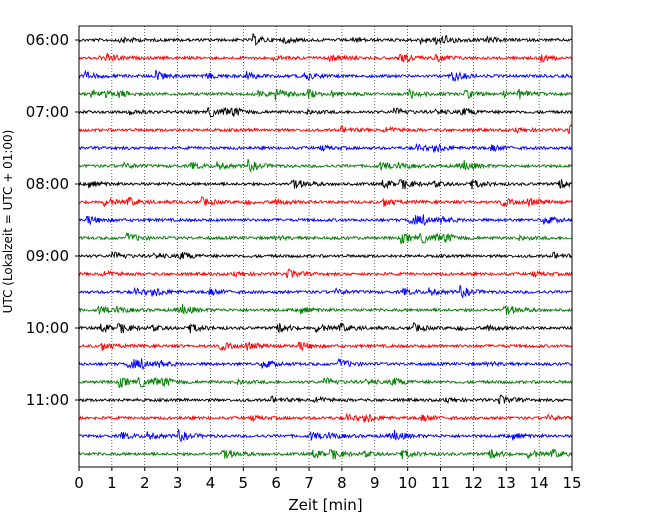 This screenshot has height=520, width=650. I want to click on x-tick-label-11: 11, so click(440, 483).